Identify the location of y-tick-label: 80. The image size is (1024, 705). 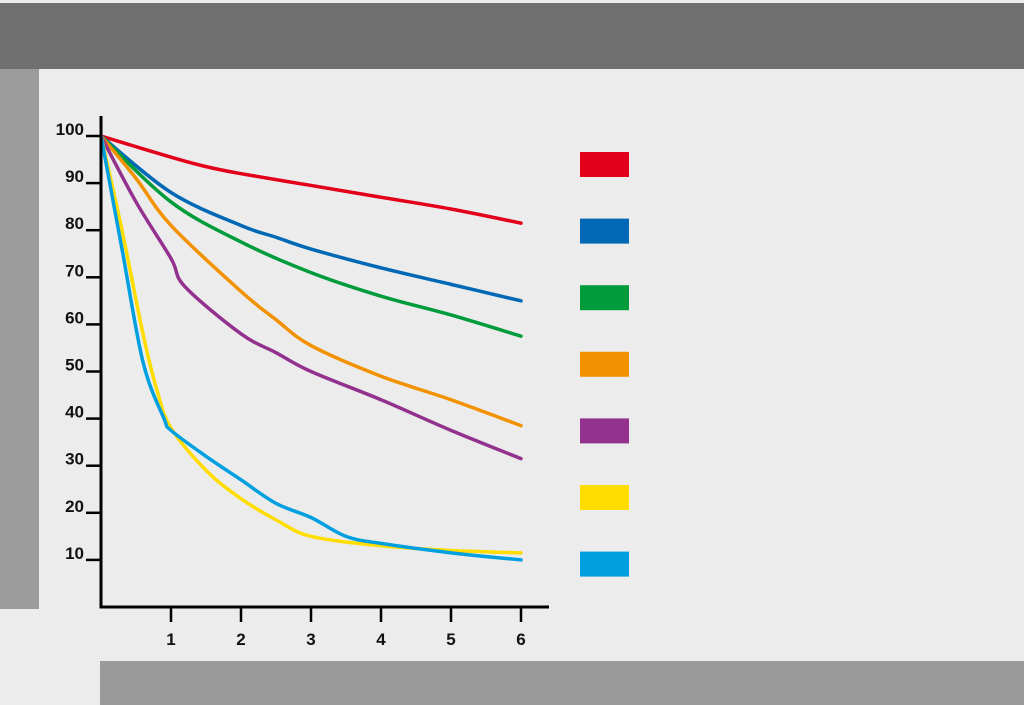
(74, 223).